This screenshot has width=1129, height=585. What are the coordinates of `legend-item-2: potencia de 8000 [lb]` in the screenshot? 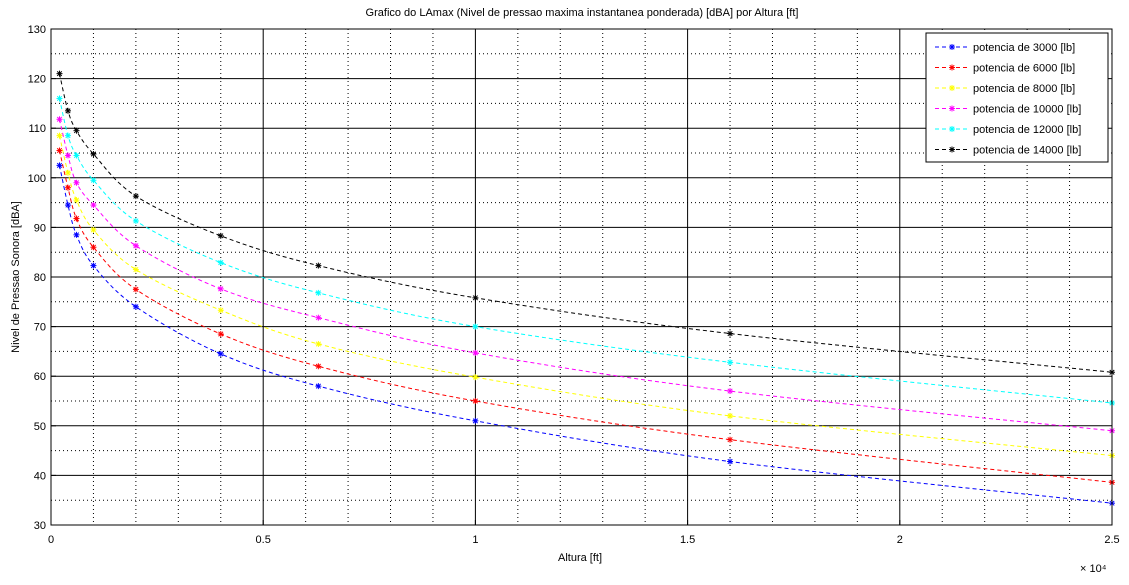 It's located at (1005, 89).